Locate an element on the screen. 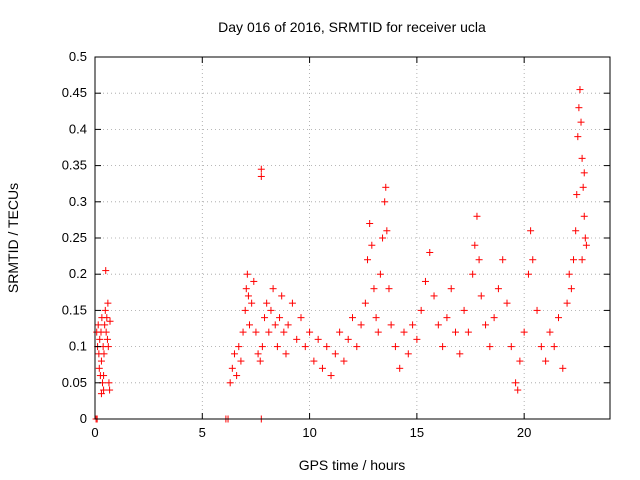 The width and height of the screenshot is (640, 480). y-tick-labels: 0 0.05 0.1 0.15 0.2 0.25 0.3 0.35 0.4 0.45 0.5 is located at coordinates (74, 237).